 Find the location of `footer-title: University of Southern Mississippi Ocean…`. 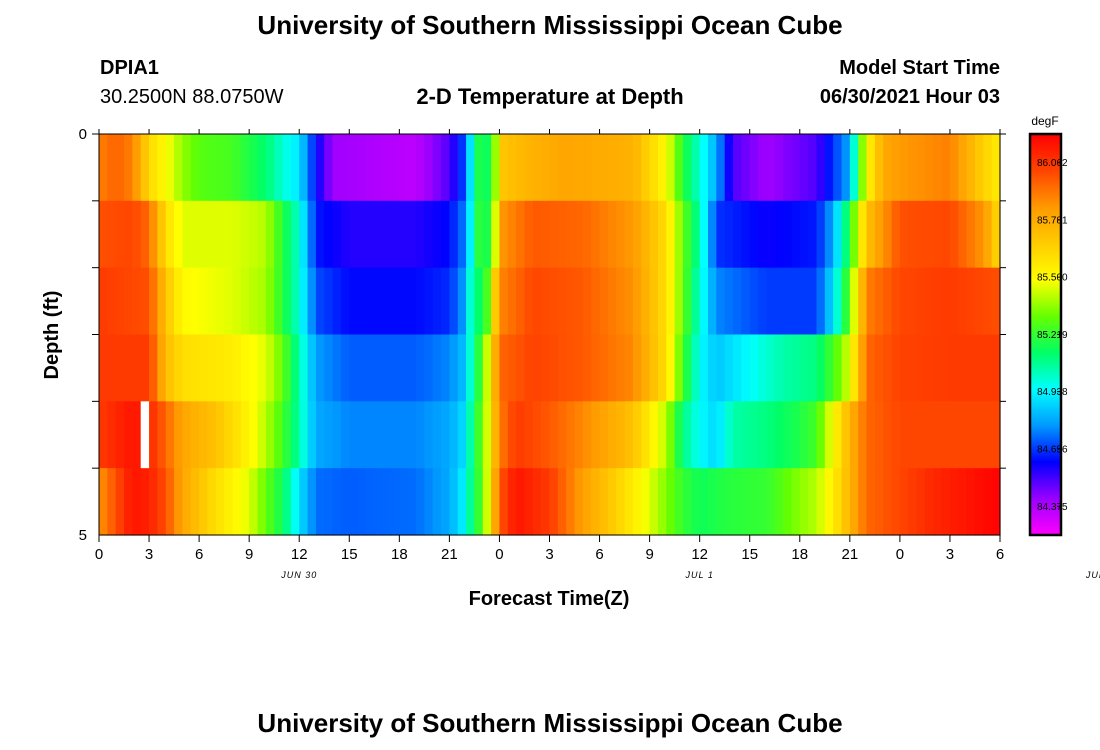

footer-title: University of Southern Mississippi Ocean… is located at coordinates (550, 723).